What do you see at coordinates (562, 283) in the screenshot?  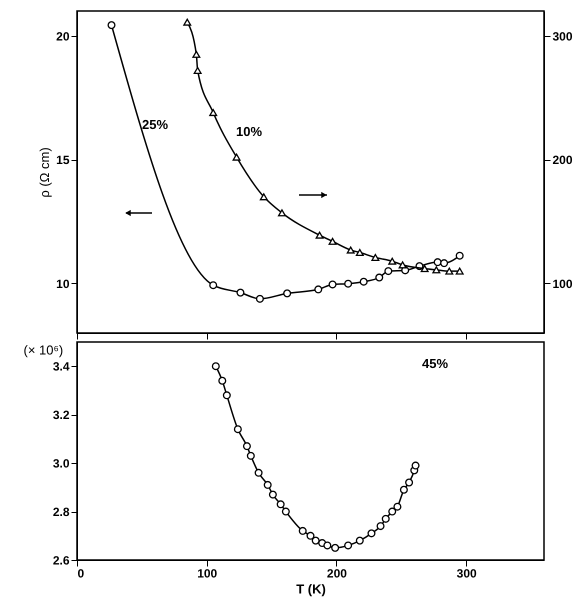 I see `y2-tick-label: 100` at bounding box center [562, 283].